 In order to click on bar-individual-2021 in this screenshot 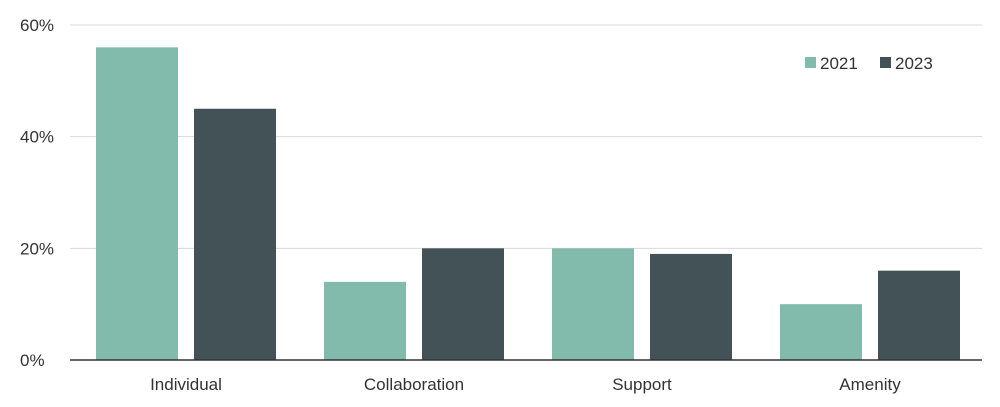, I will do `click(137, 203)`.